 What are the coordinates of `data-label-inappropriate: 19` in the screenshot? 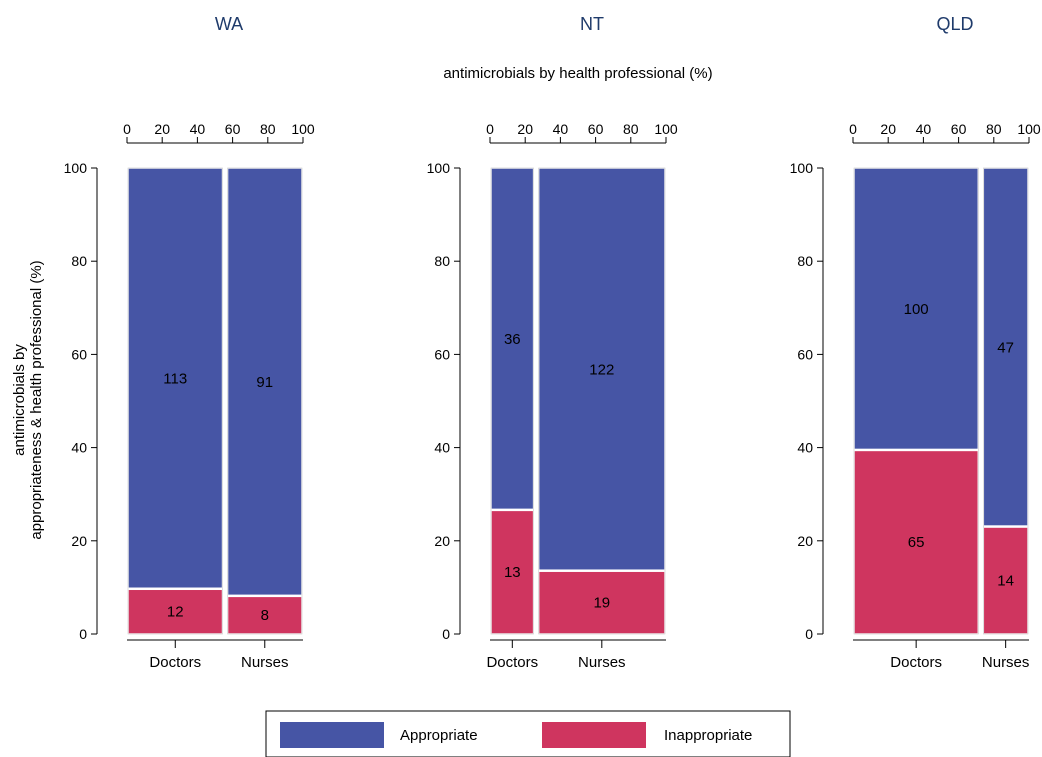 It's located at (601, 603).